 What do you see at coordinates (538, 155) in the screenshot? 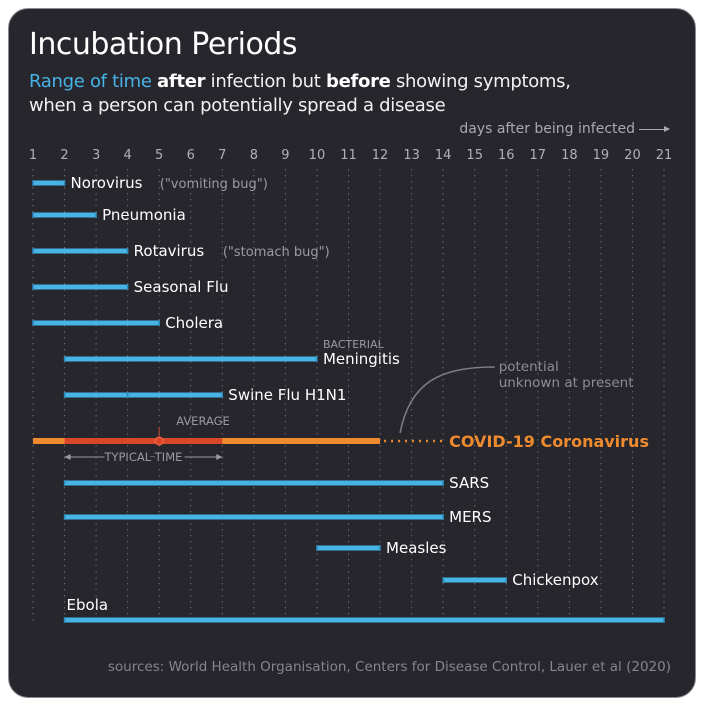
I see `x-tick-label-17: 17` at bounding box center [538, 155].